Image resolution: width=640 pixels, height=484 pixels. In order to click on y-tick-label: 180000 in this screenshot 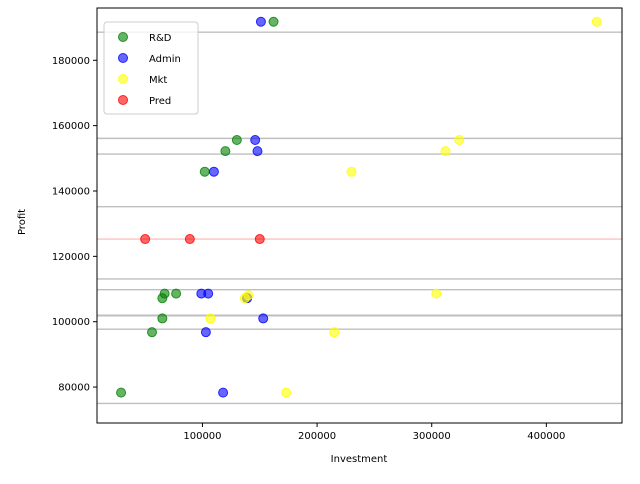, I will do `click(71, 61)`.